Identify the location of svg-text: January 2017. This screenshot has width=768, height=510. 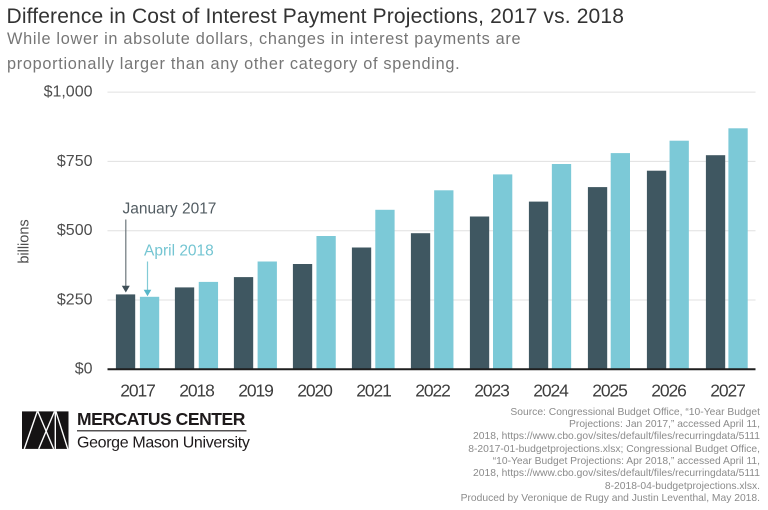
(170, 209).